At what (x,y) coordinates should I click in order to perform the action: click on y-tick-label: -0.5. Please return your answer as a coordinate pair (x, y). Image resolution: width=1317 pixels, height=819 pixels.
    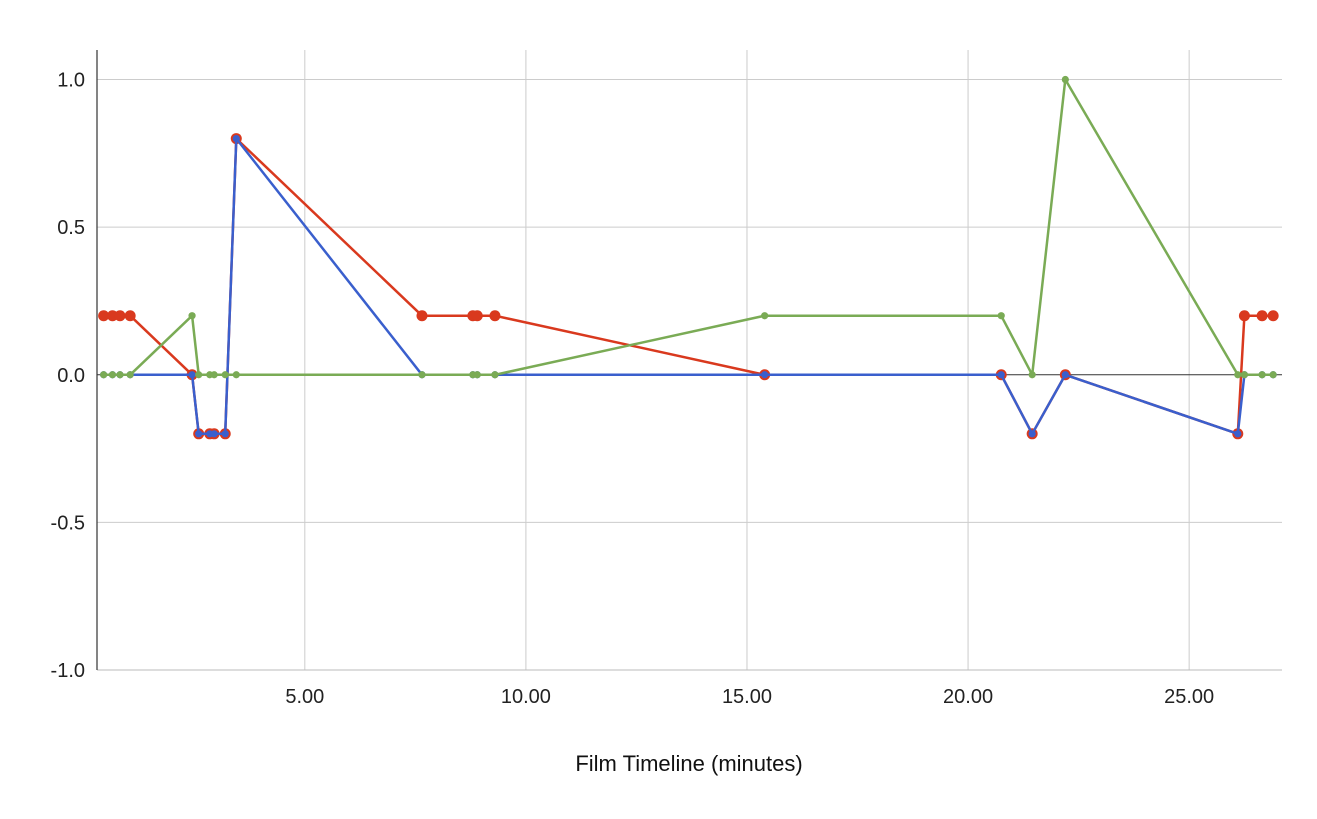
    Looking at the image, I should click on (68, 523).